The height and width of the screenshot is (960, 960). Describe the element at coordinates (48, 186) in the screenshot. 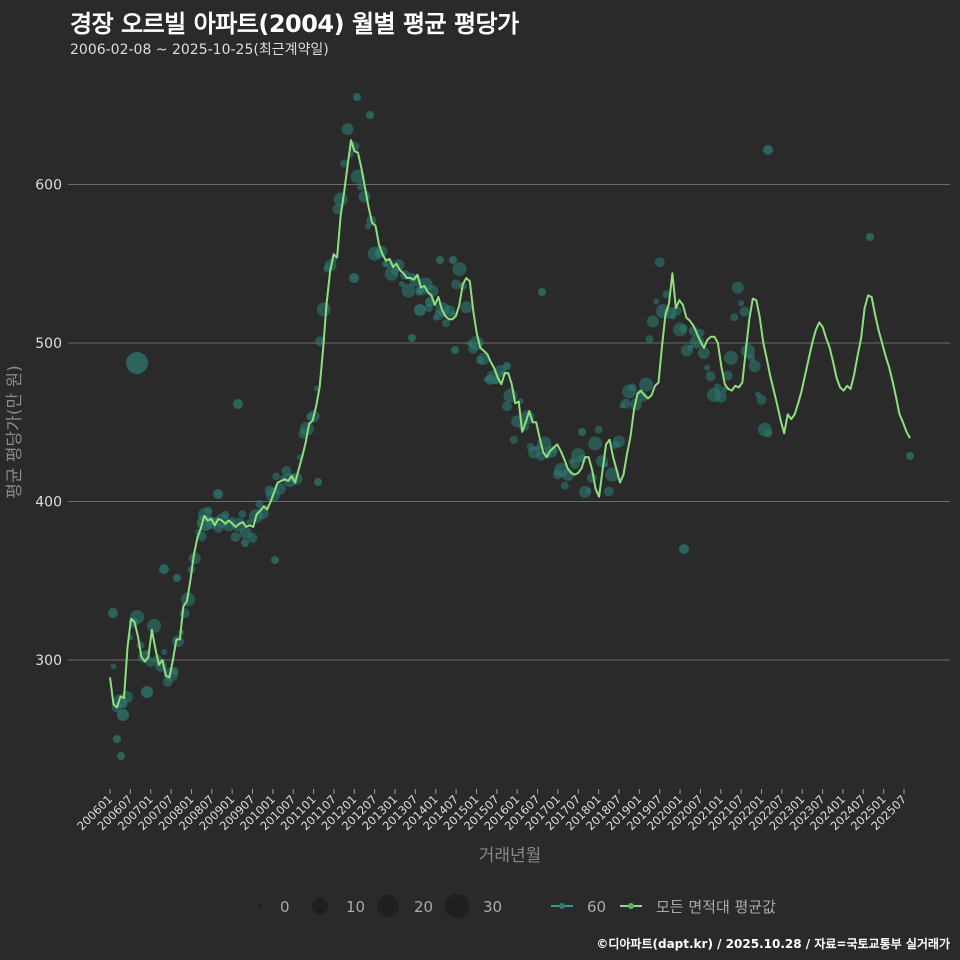

I see `y-tick-label: 600` at that location.